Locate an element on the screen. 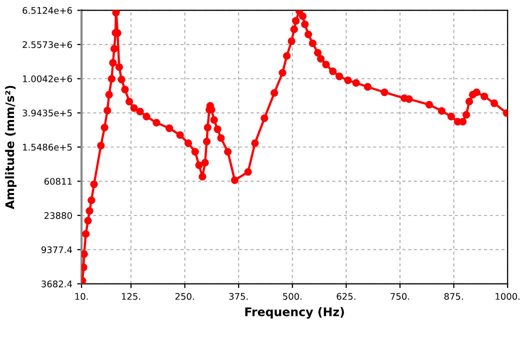 The image size is (526, 344). y-tick-label: 2.5573e+6 is located at coordinates (47, 44).